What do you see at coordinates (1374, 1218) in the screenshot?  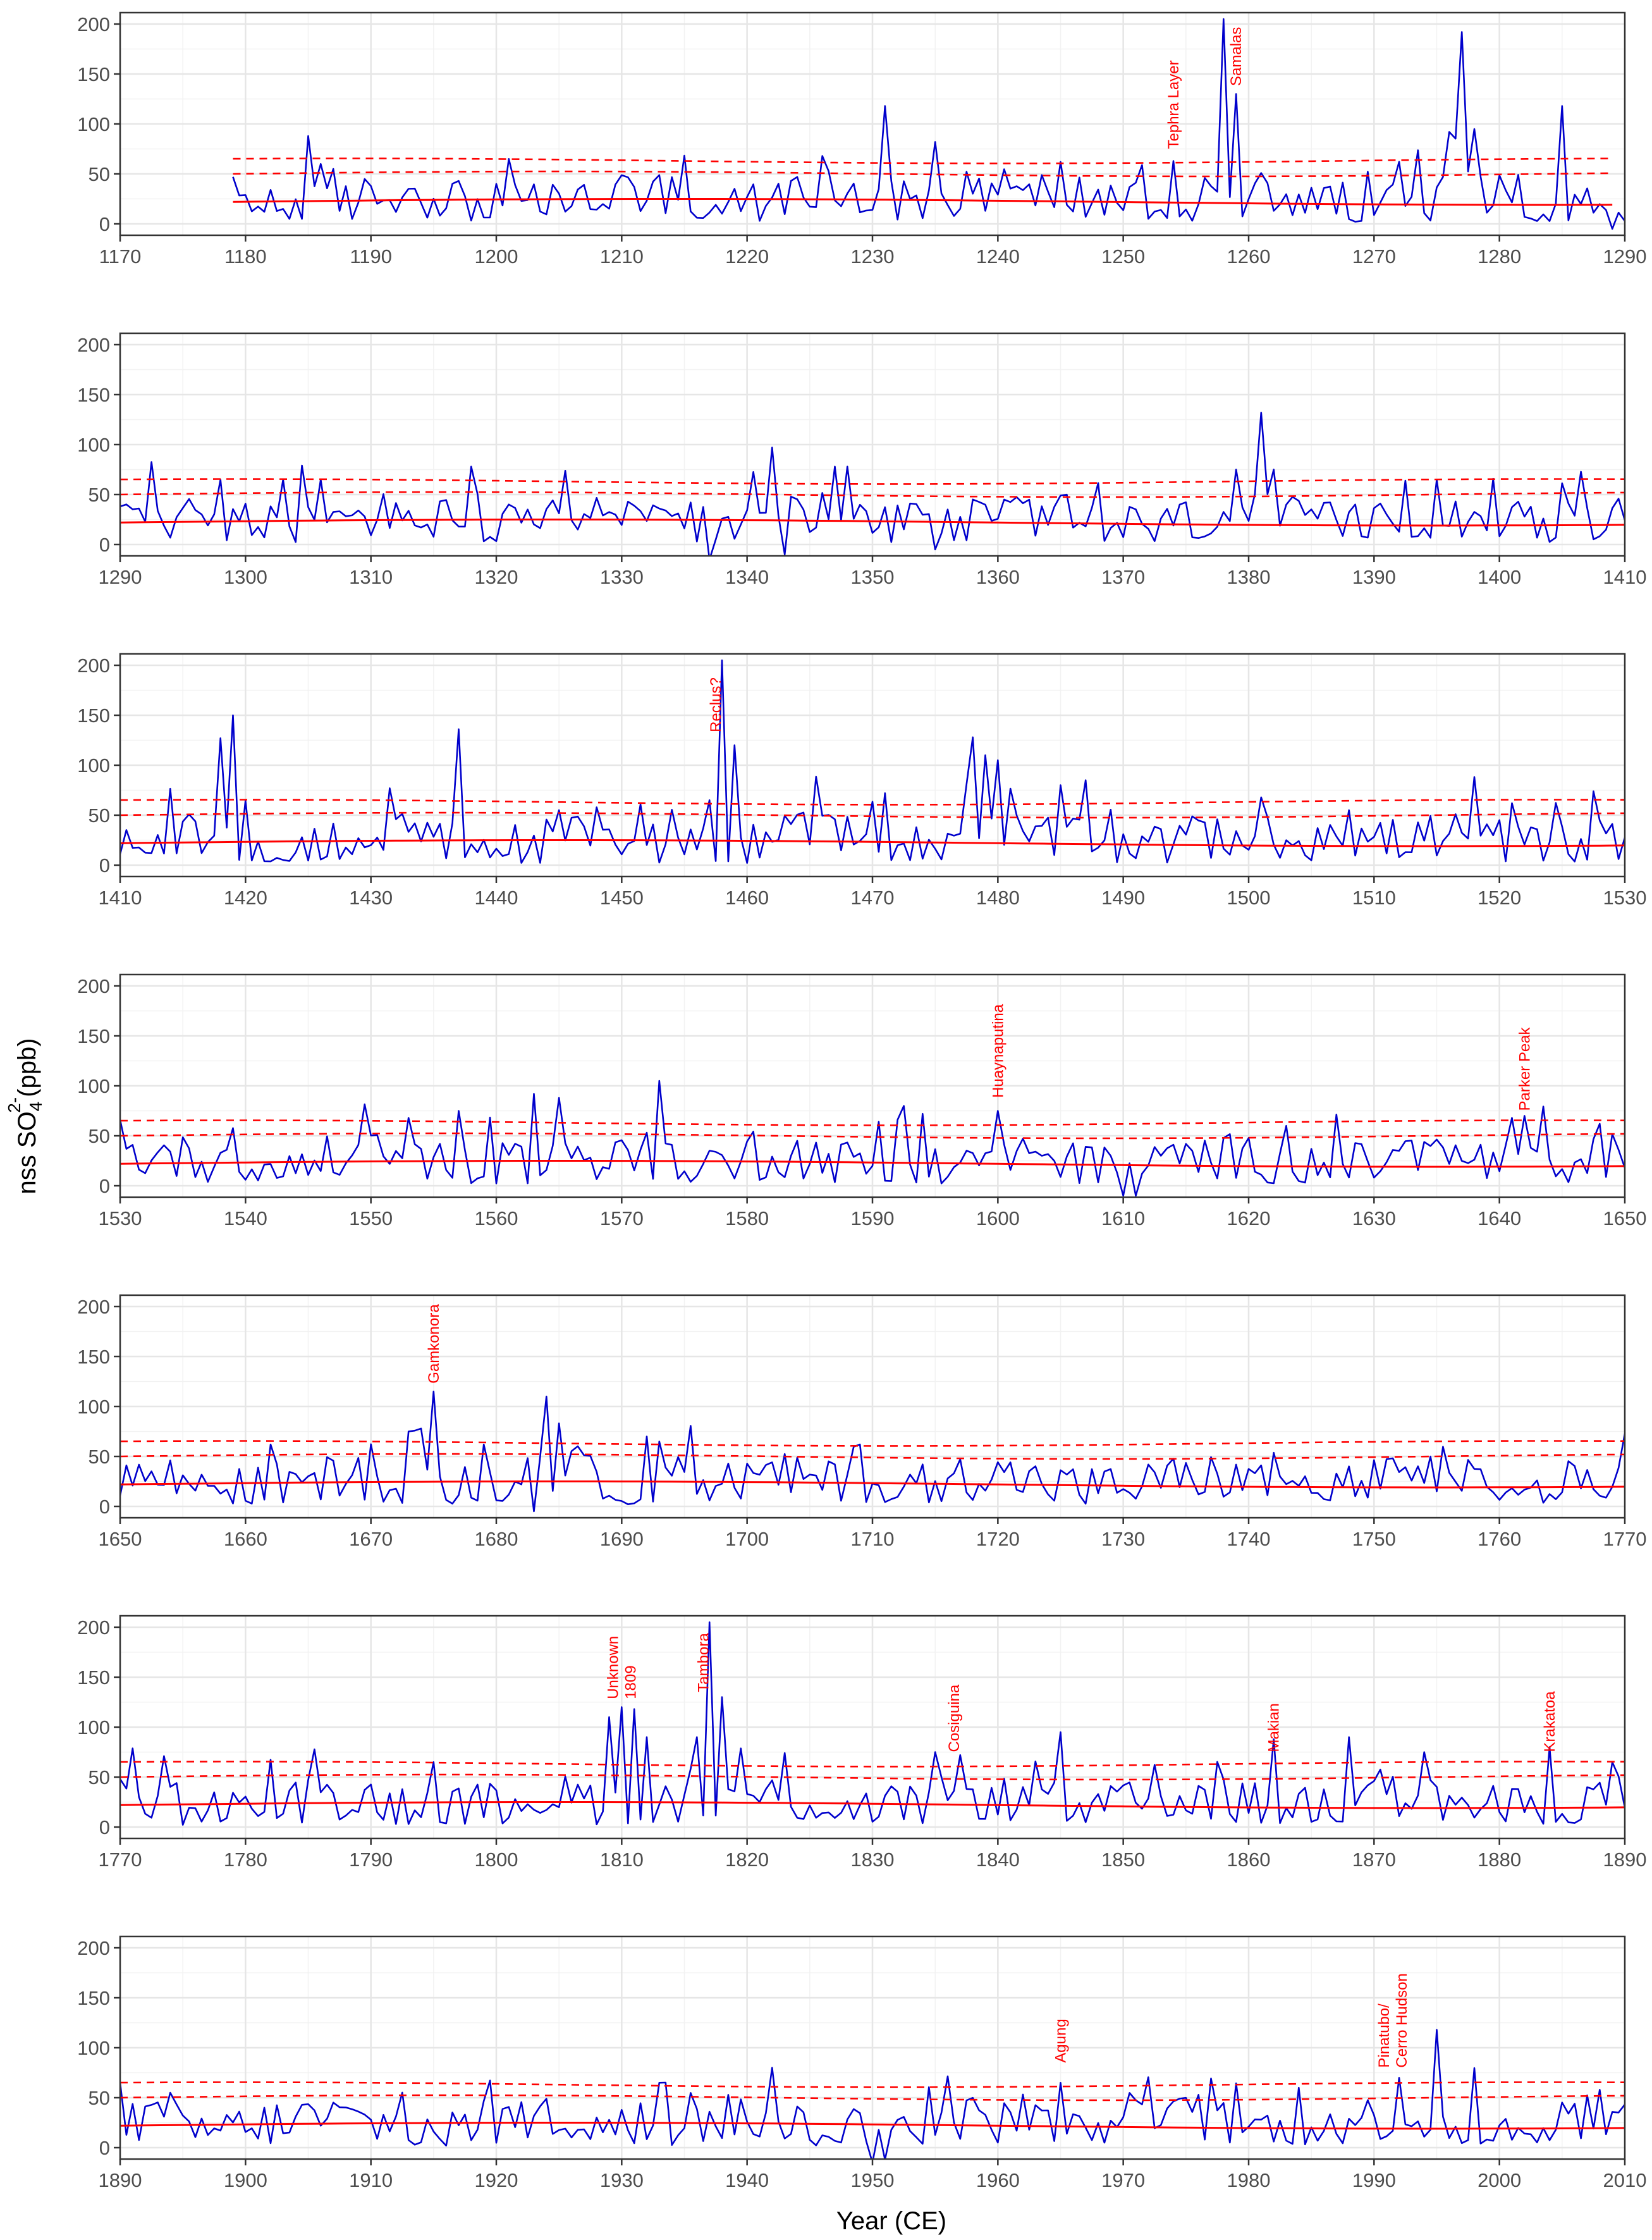 I see `x-tick-label: 1630` at bounding box center [1374, 1218].